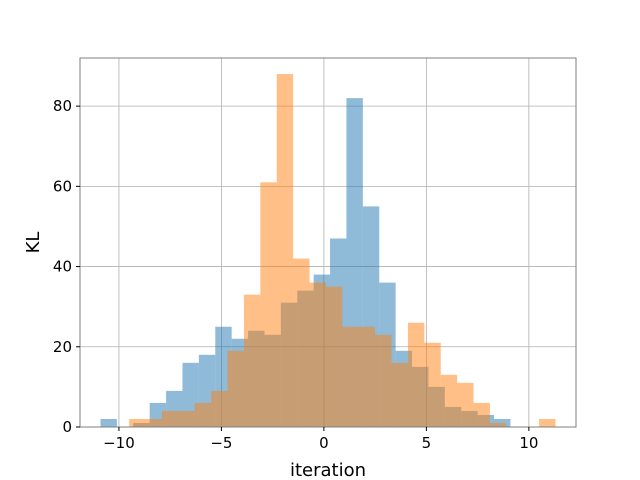  I want to click on x-tick-label: 0, so click(324, 443).